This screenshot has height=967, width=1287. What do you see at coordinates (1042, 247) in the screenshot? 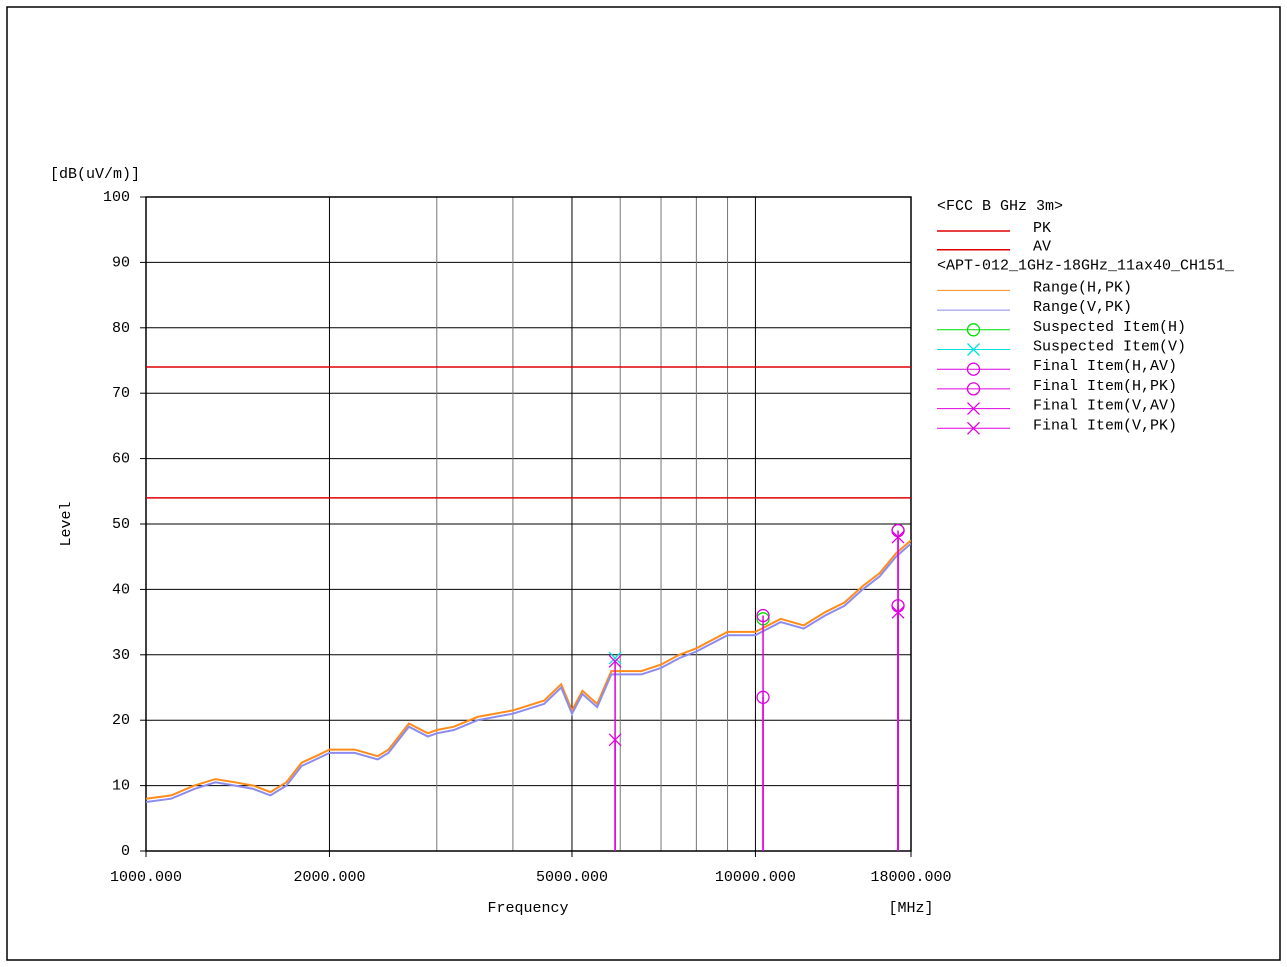
I see `legend-label: AV` at bounding box center [1042, 247].